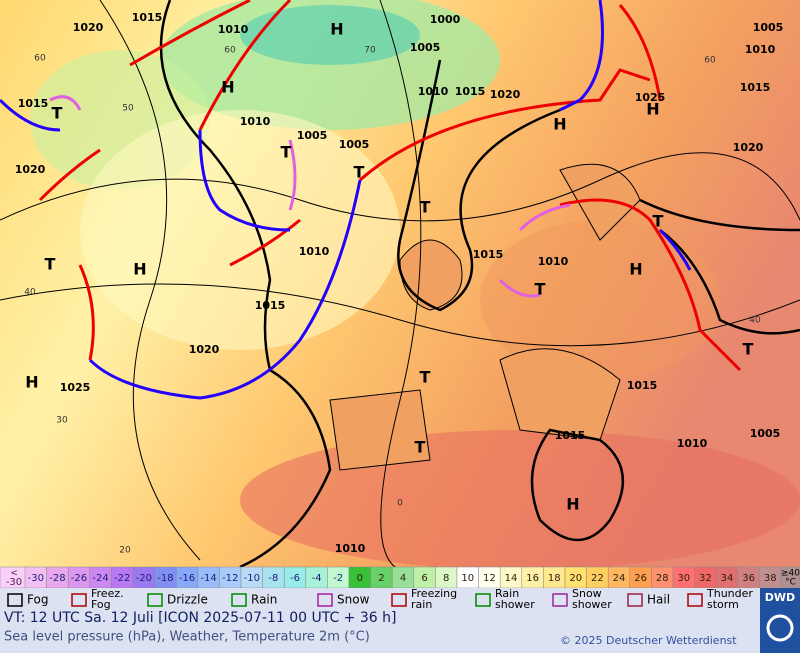 The height and width of the screenshot is (657, 800). What do you see at coordinates (353, 600) in the screenshot?
I see `legend-label: Snow` at bounding box center [353, 600].